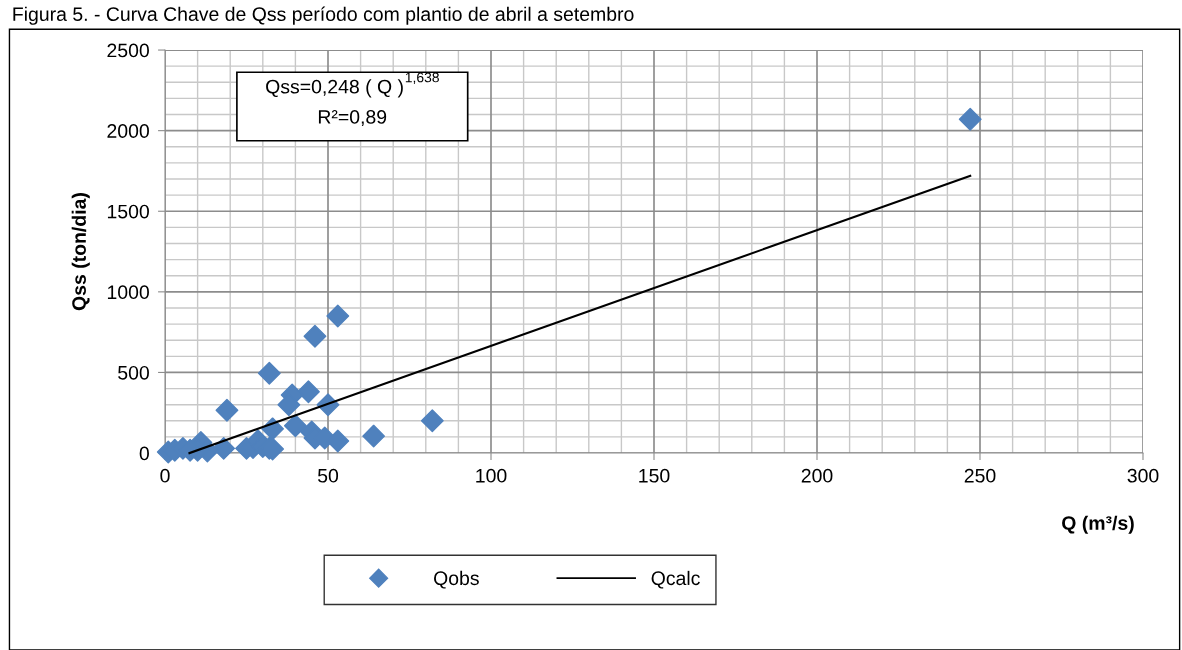  Describe the element at coordinates (817, 475) in the screenshot. I see `x-tick-label: 200` at that location.